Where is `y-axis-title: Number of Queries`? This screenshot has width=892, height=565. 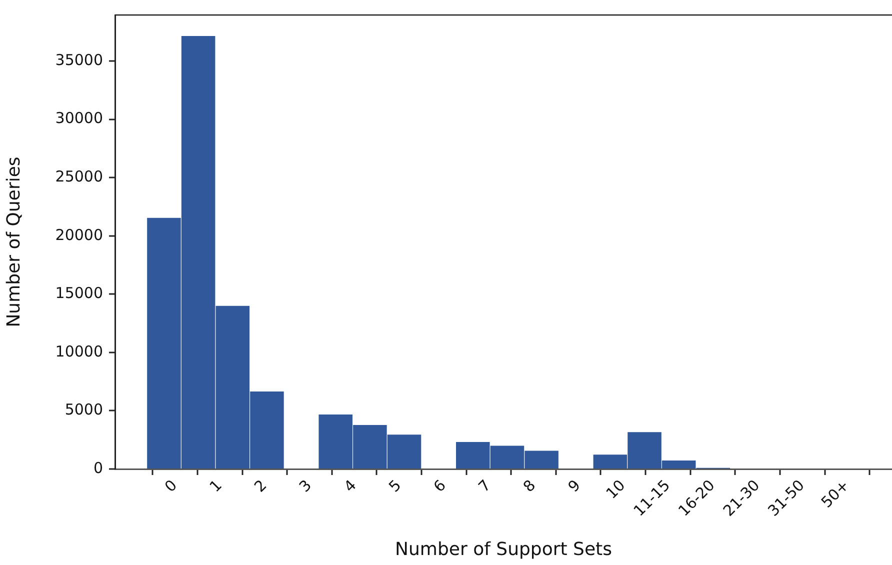 y-axis-title: Number of Queries is located at coordinates (13, 242).